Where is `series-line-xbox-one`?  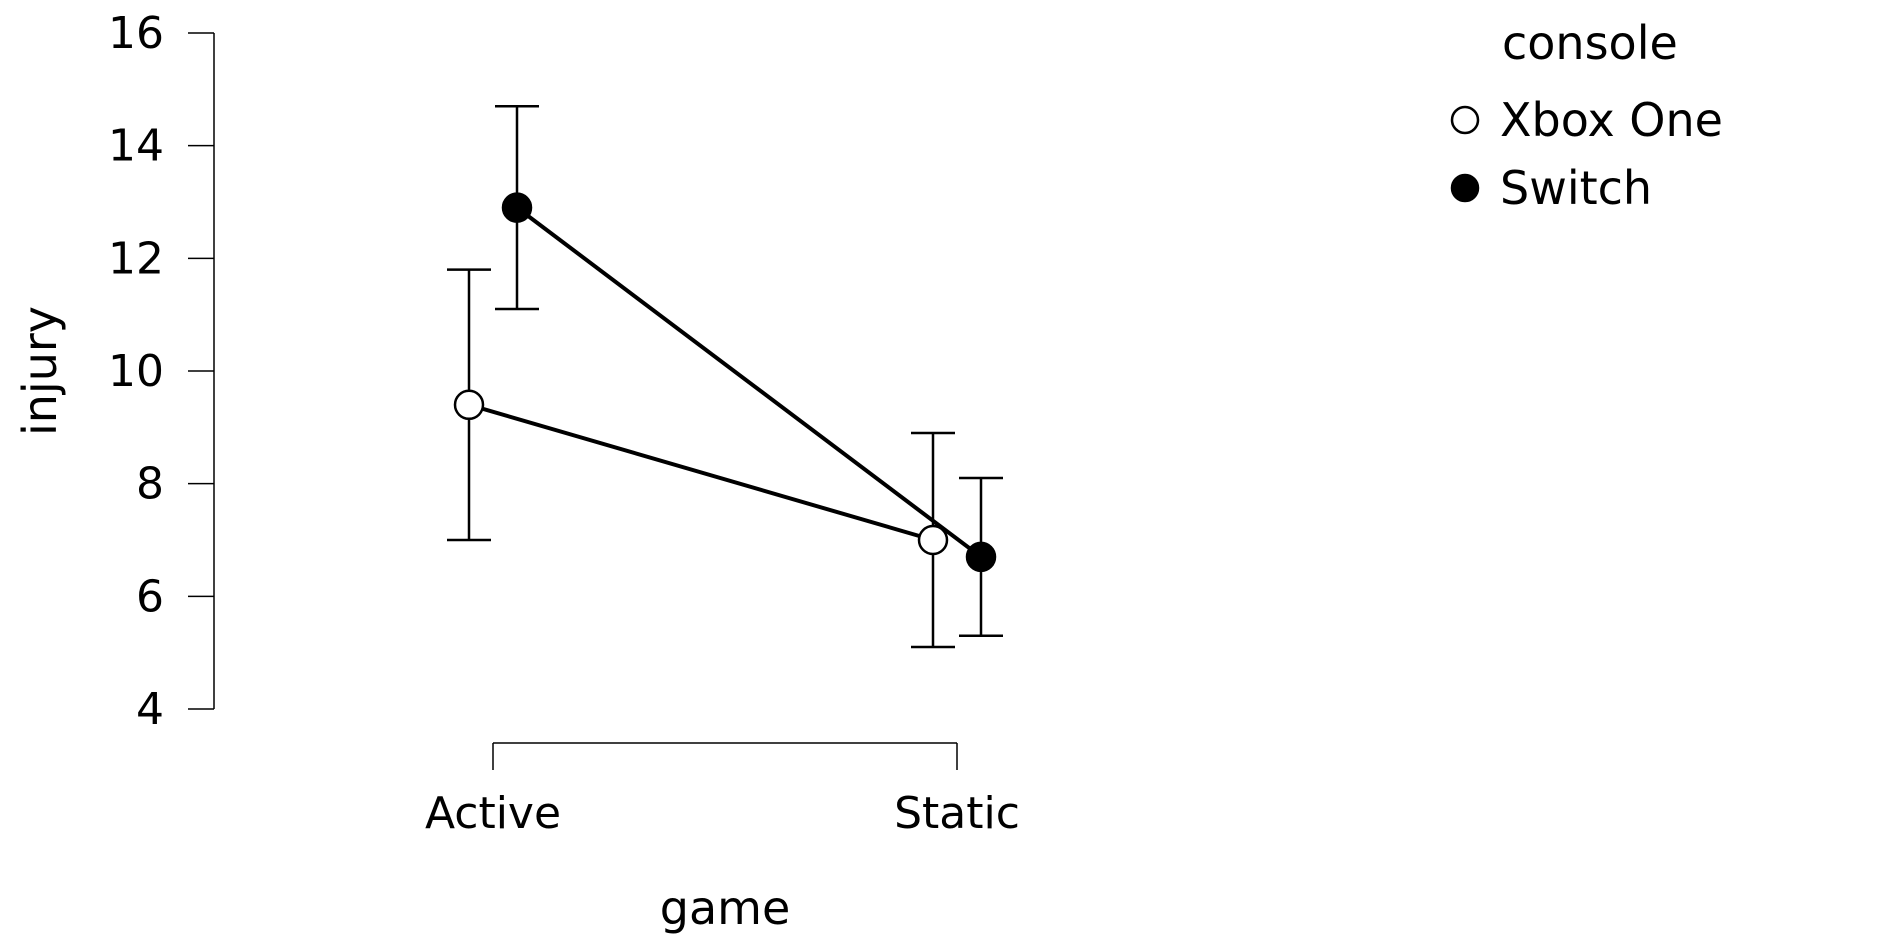 series-line-xbox-one is located at coordinates (701, 472).